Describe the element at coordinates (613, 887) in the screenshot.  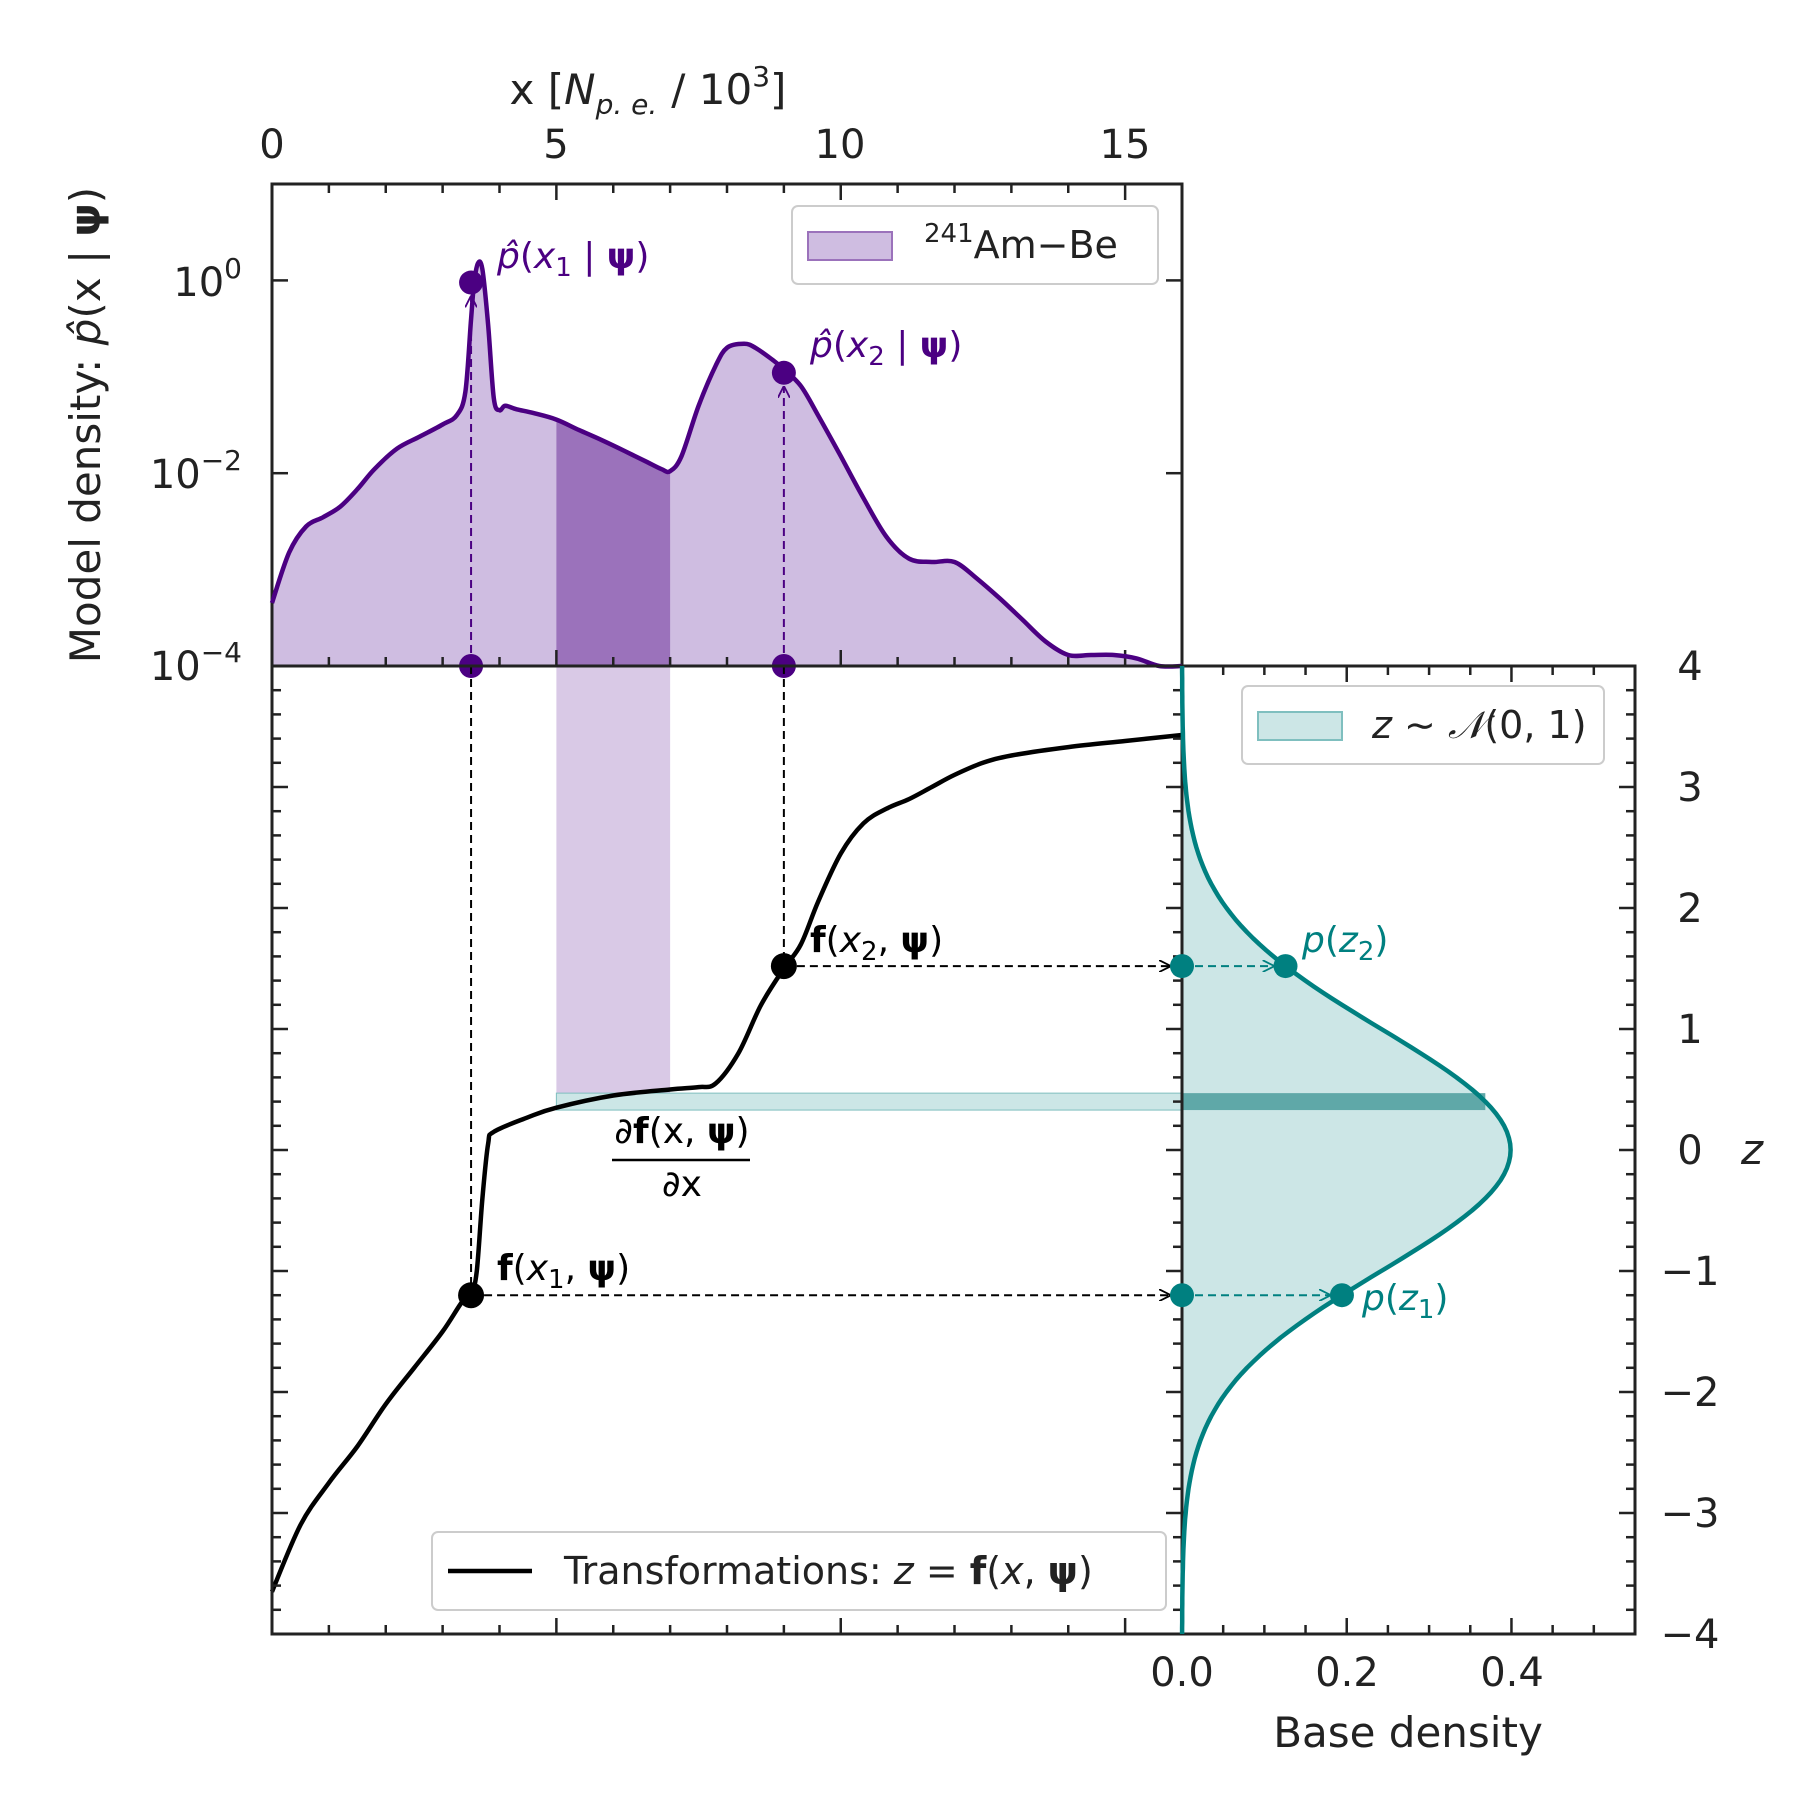
I see `transformation-band-vertical` at that location.